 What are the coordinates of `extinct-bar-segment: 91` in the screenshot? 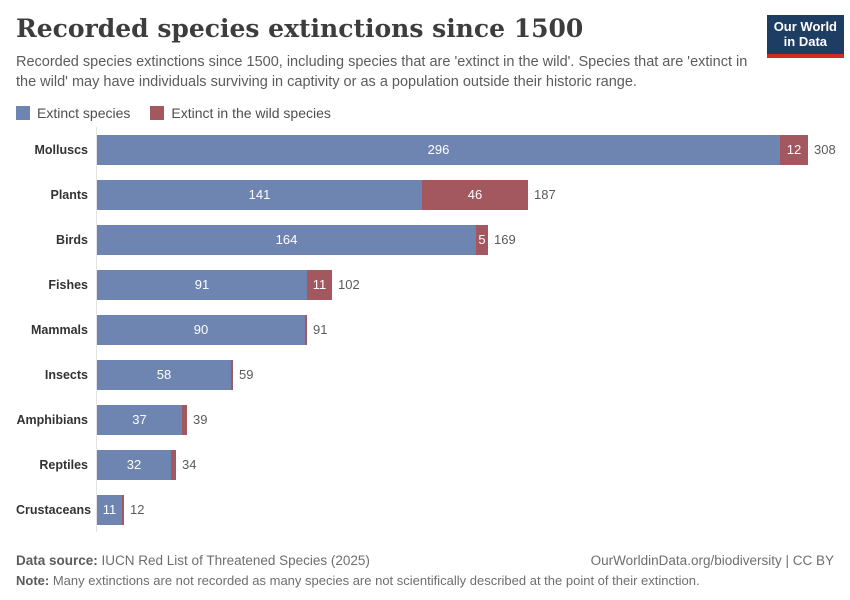 It's located at (202, 284).